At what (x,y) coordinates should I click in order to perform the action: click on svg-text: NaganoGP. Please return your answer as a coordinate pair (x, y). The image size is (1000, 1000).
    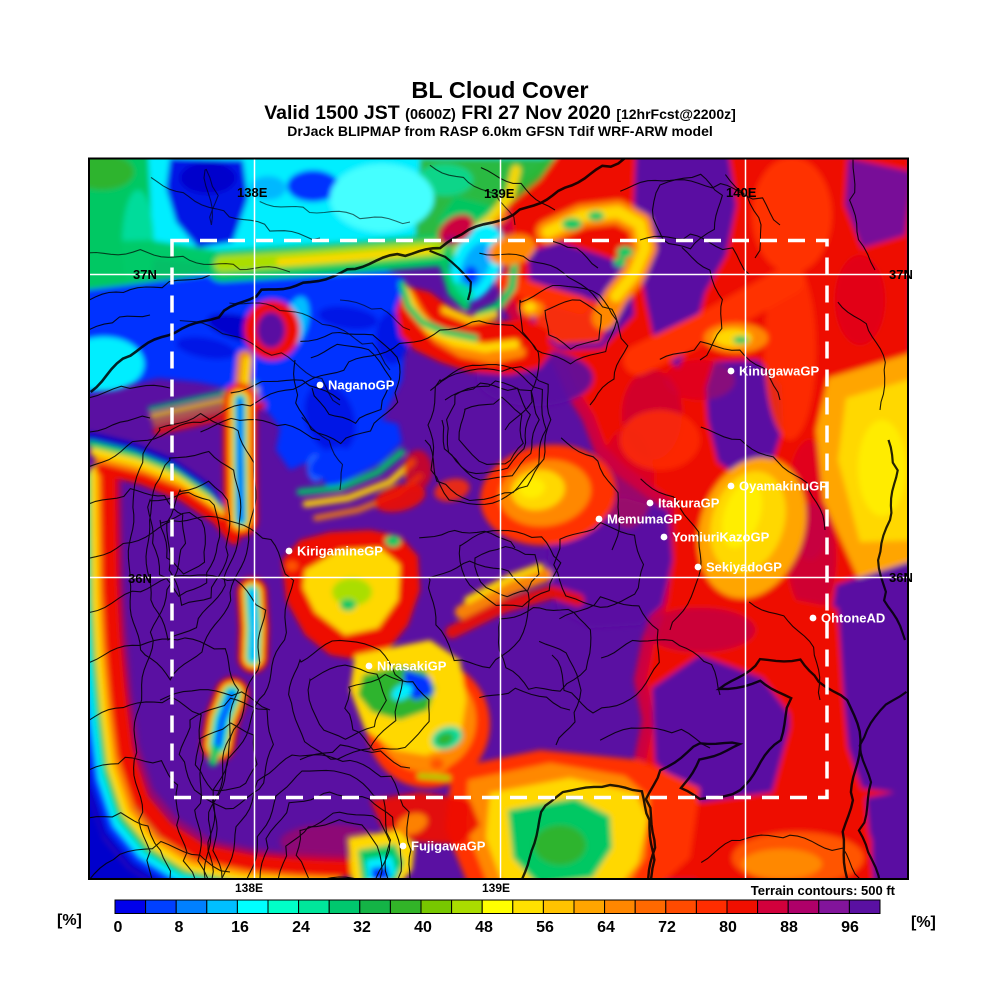
    Looking at the image, I should click on (361, 385).